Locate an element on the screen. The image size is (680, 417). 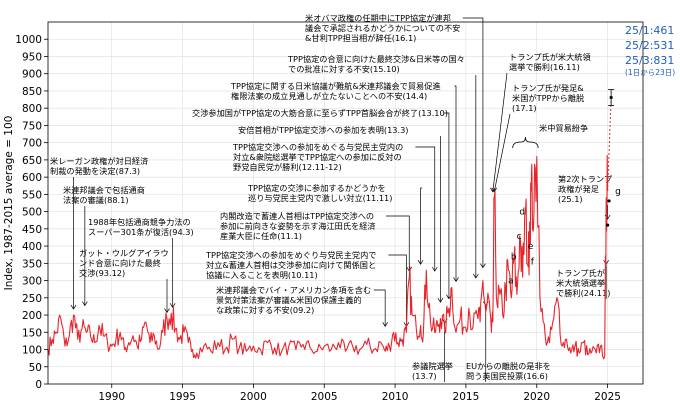
annotation-a05: 安倍首相がTPP協定交渉への参加を表明(13.3) is located at coordinates (341, 214).